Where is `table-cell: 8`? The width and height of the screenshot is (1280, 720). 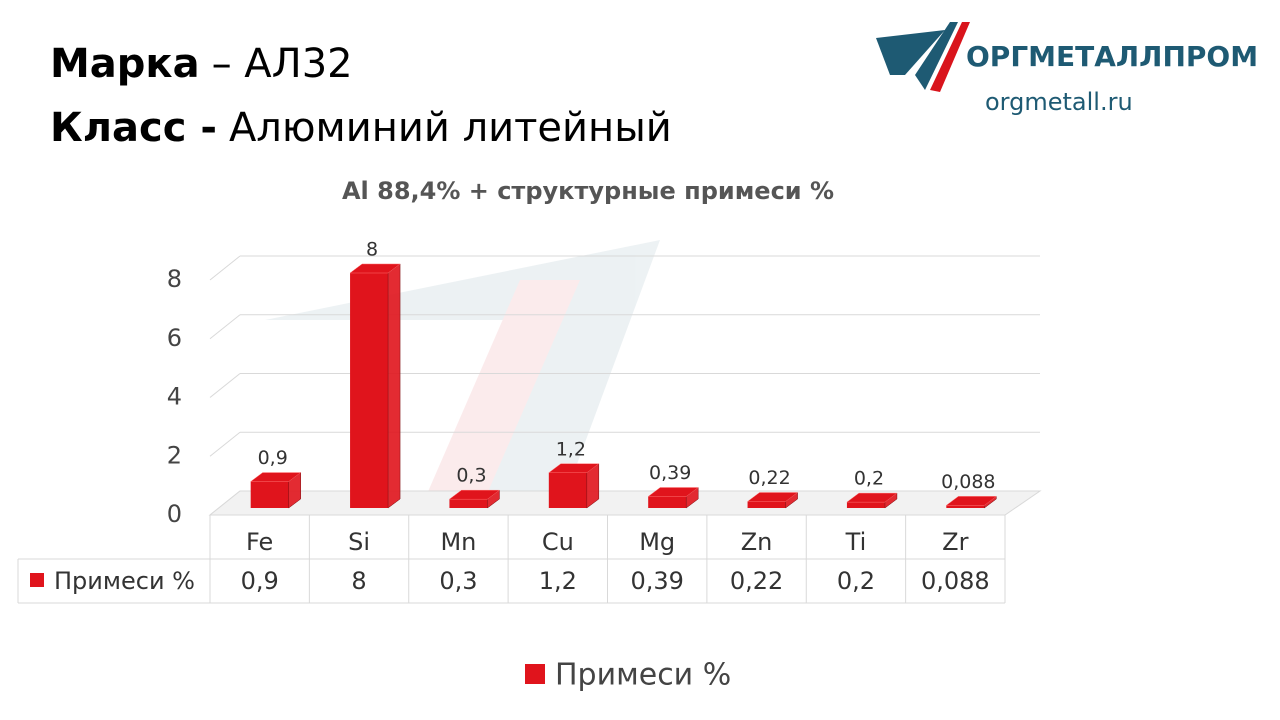
table-cell: 8 is located at coordinates (358, 581).